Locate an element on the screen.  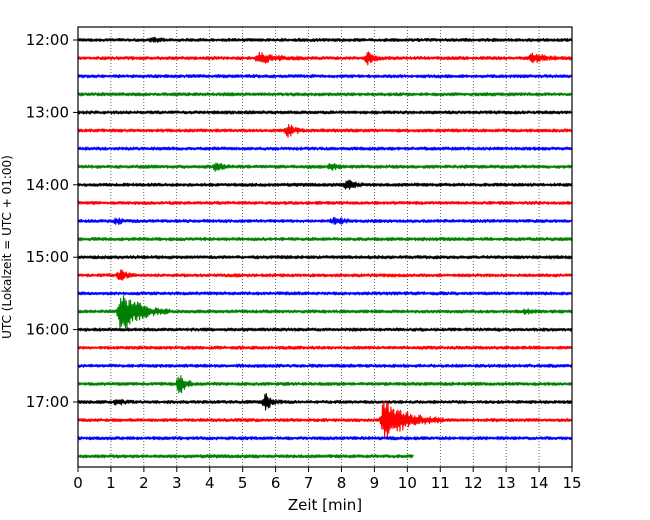
x-tick-label-2: 2 is located at coordinates (144, 483).